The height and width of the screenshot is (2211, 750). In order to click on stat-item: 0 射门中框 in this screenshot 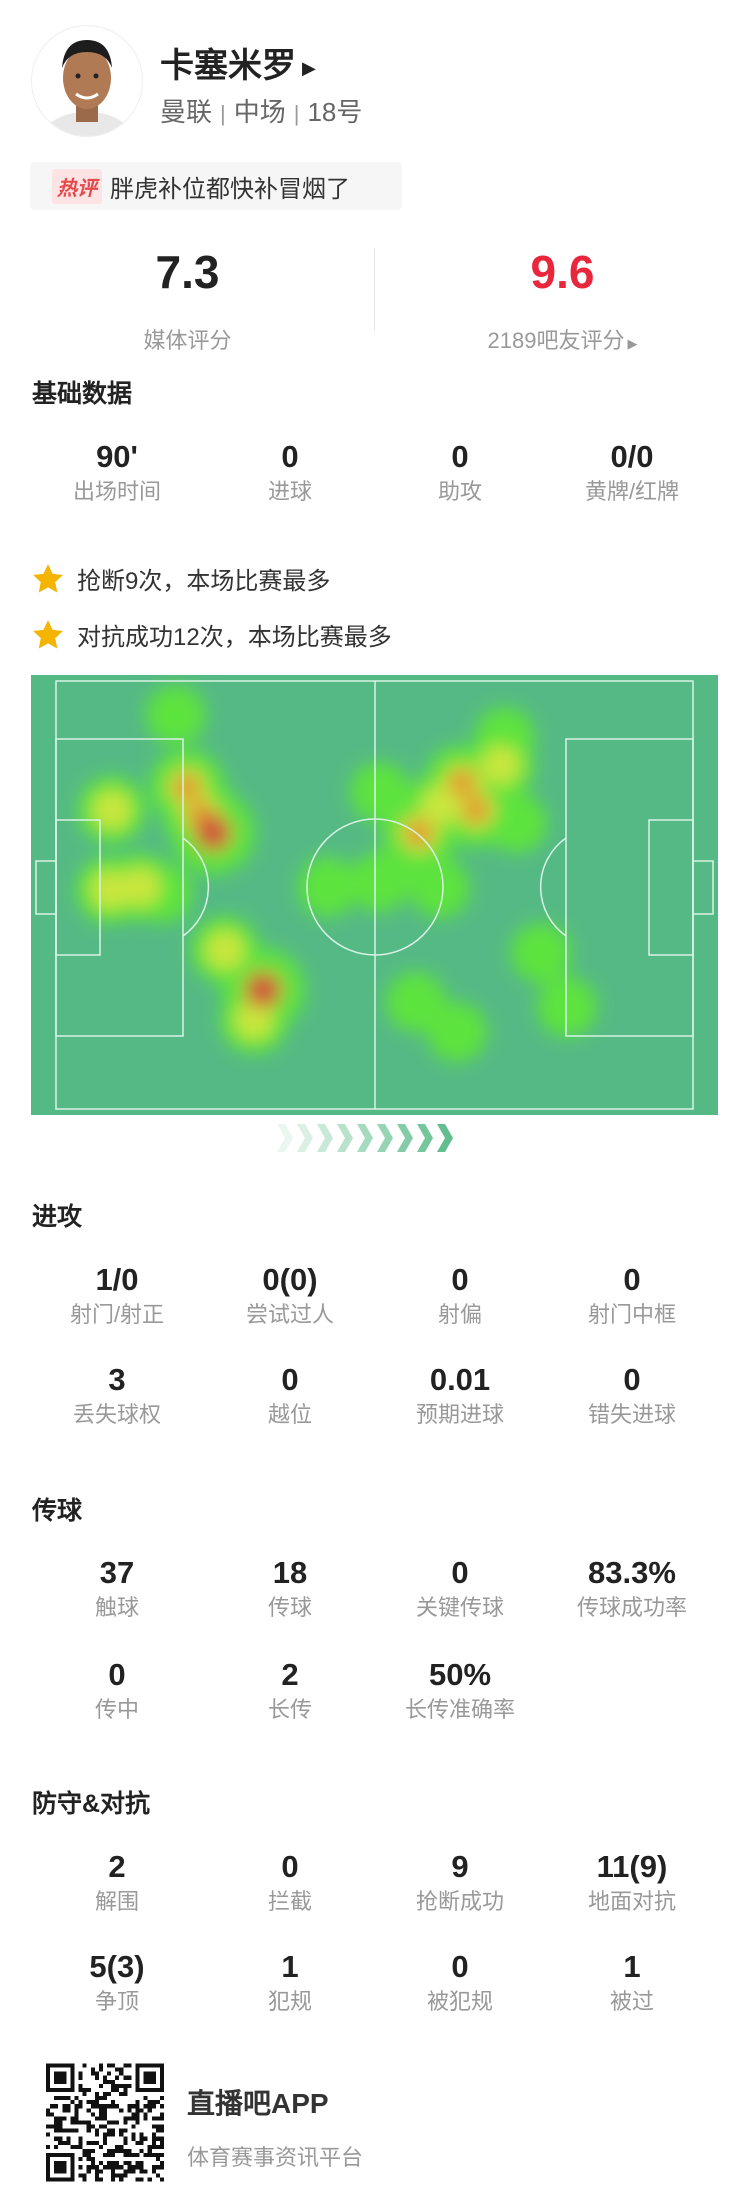, I will do `click(632, 1296)`.